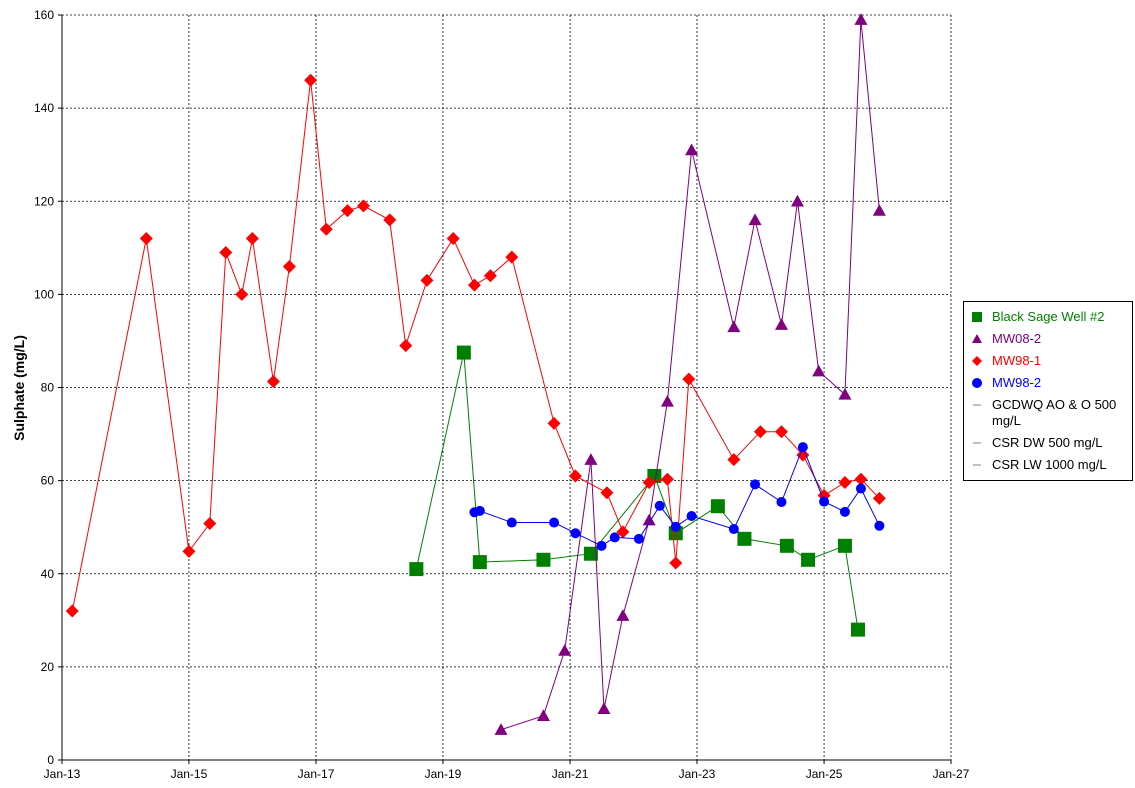  Describe the element at coordinates (824, 774) in the screenshot. I see `x-tick-label: Jan-25` at that location.